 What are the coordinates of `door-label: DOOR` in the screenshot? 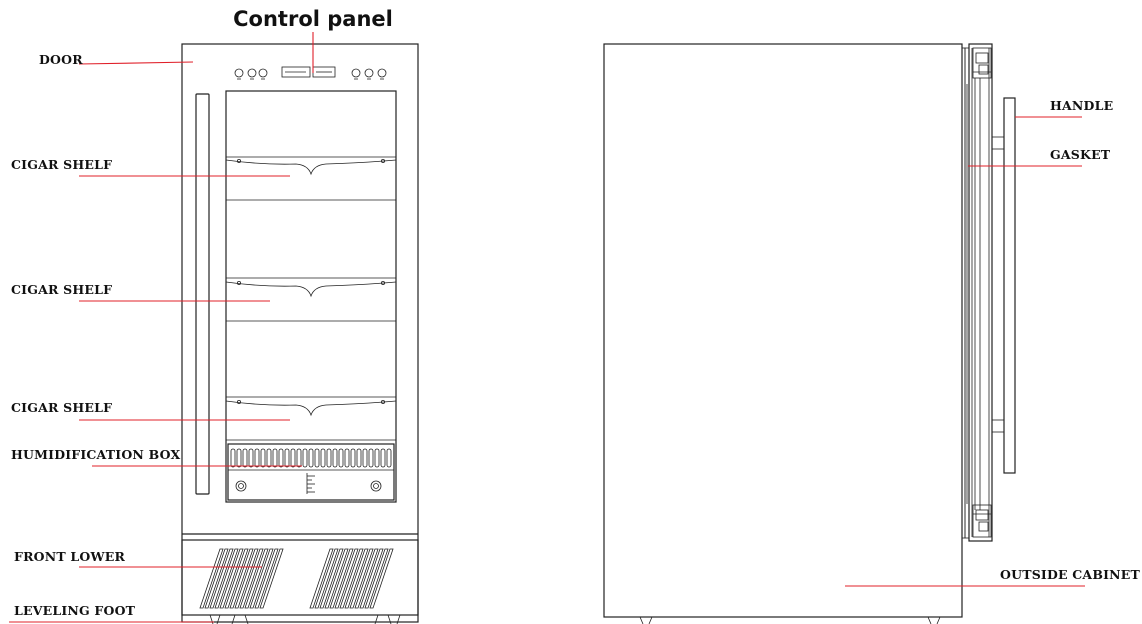 It's located at (61, 59).